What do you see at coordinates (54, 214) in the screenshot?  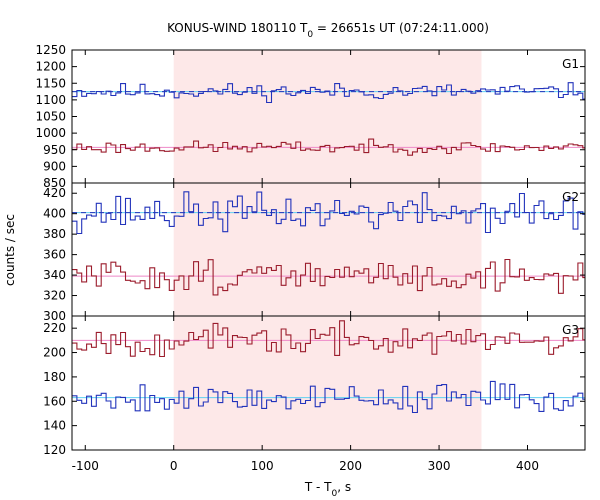 I see `y-tick-label: 400` at bounding box center [54, 214].